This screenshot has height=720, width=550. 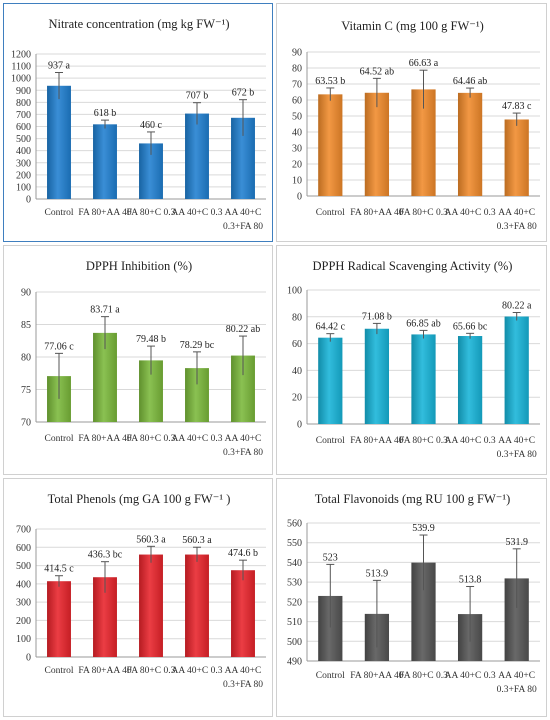 What do you see at coordinates (297, 149) in the screenshot?
I see `y-tick-label: 30` at bounding box center [297, 149].